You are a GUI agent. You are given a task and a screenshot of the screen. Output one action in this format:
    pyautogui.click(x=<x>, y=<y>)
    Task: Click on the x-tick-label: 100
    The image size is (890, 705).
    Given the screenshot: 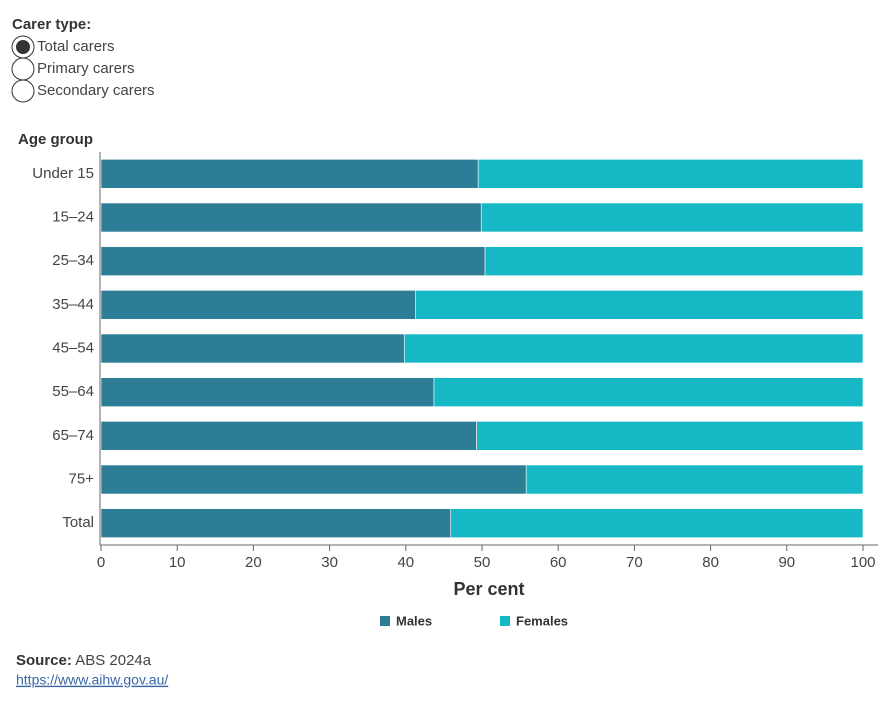 What is the action you would take?
    pyautogui.click(x=862, y=562)
    